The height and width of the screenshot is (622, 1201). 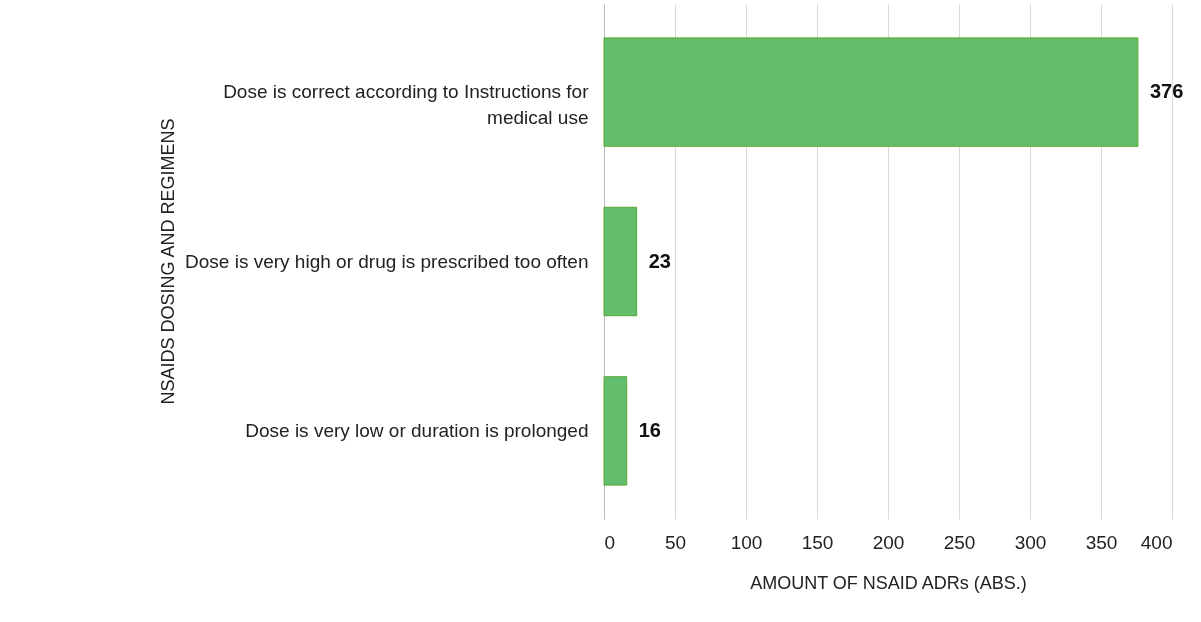 What do you see at coordinates (649, 429) in the screenshot?
I see `data-label: 16` at bounding box center [649, 429].